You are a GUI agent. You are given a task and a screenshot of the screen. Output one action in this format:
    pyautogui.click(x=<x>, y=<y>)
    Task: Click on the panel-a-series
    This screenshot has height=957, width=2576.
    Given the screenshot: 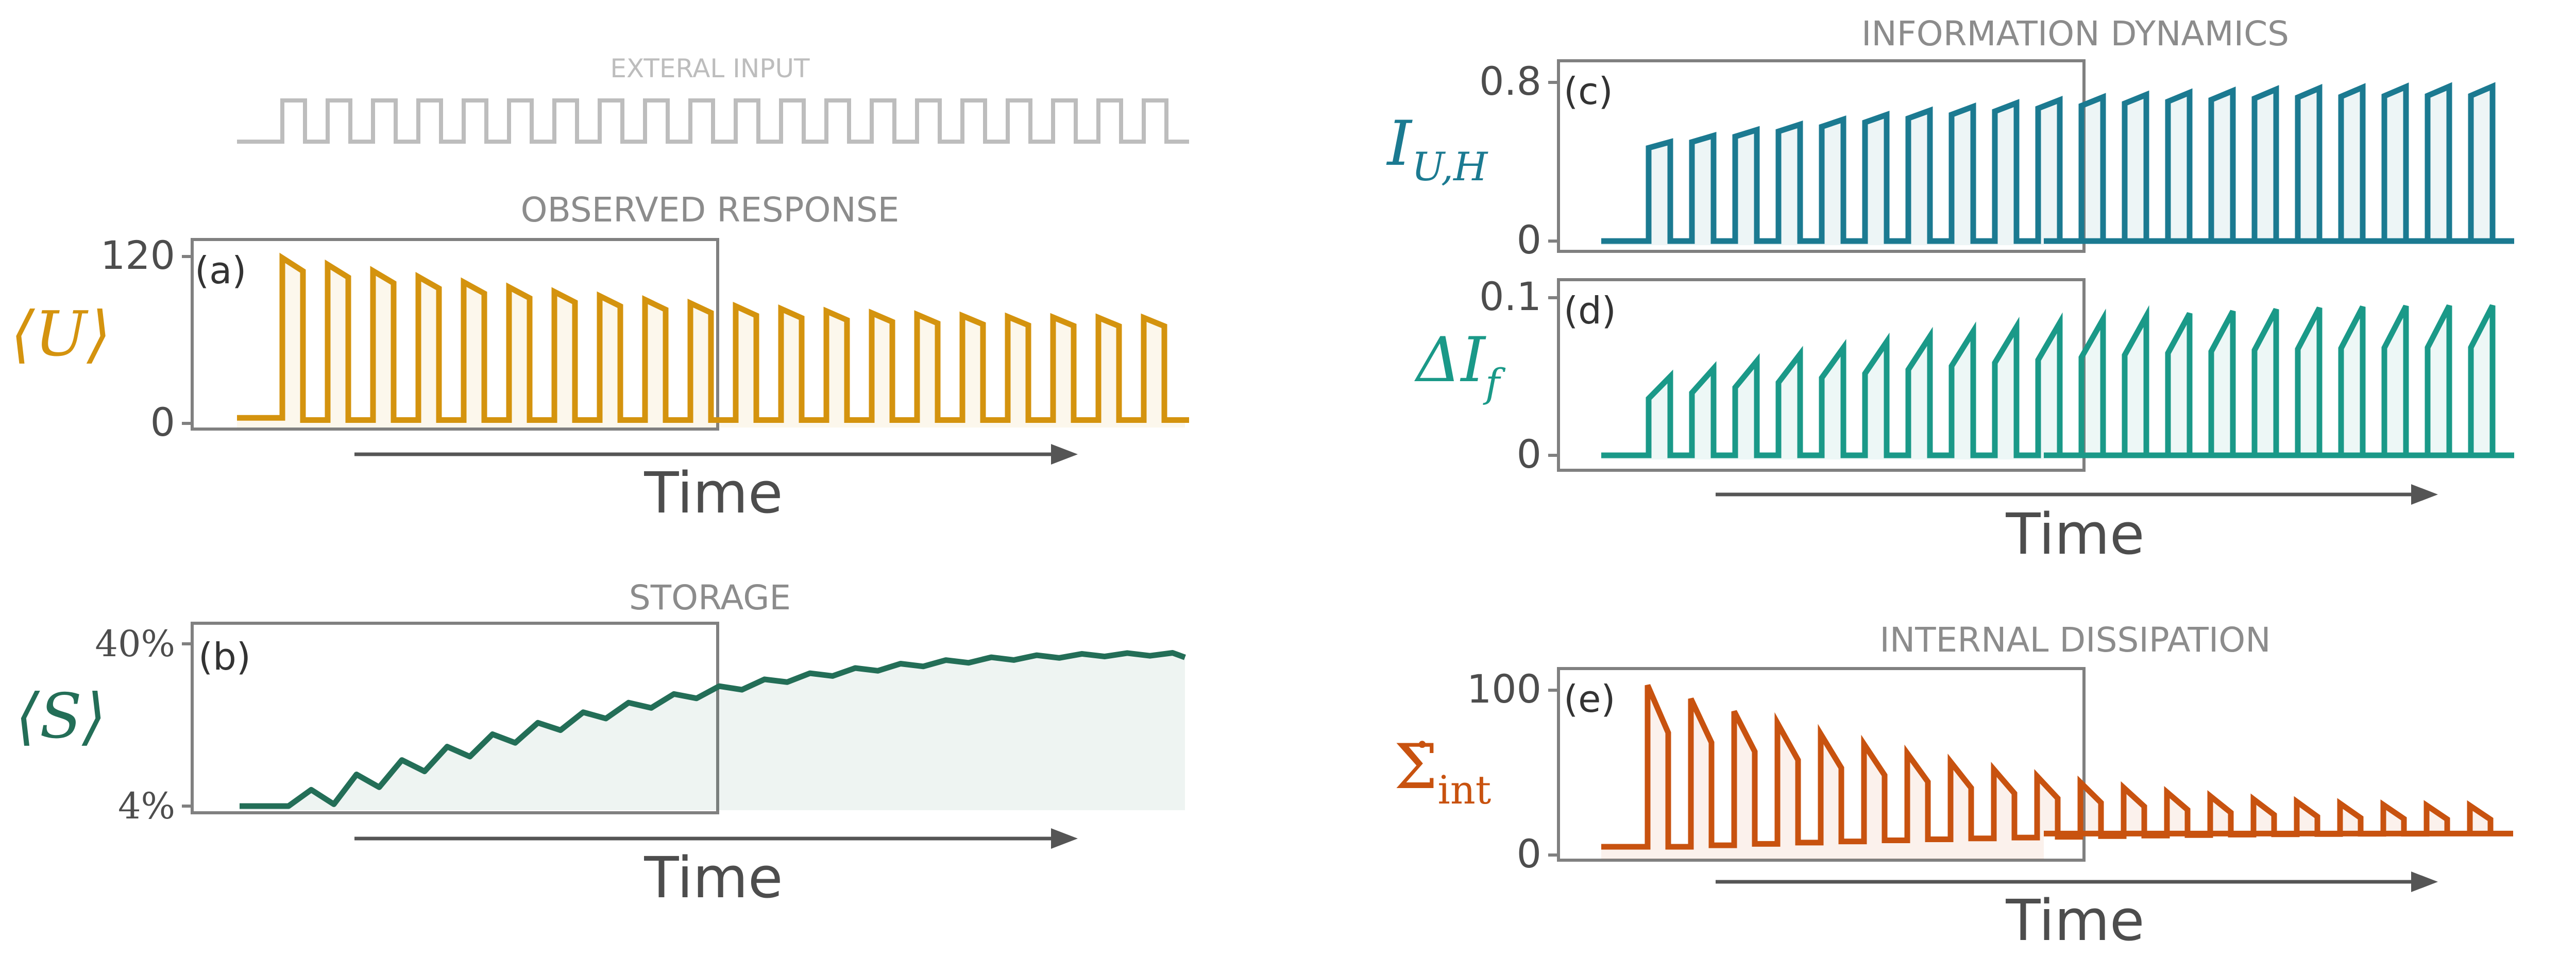 What is the action you would take?
    pyautogui.click(x=713, y=337)
    